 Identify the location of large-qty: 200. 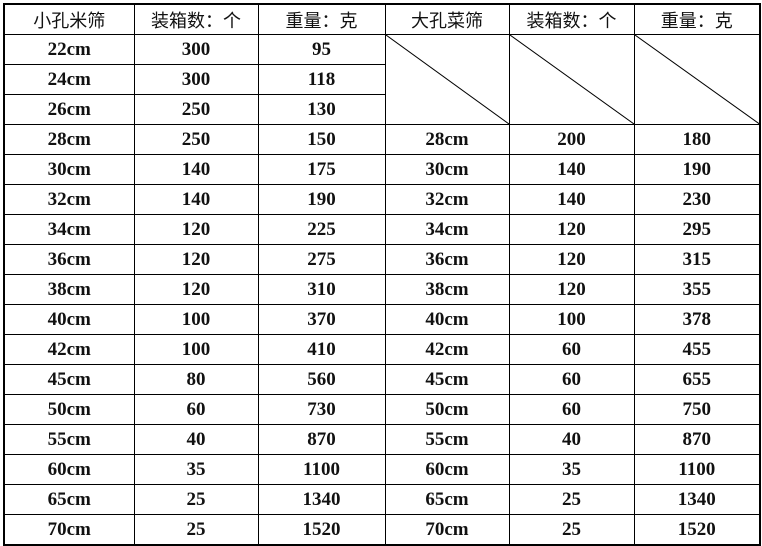
(571, 139).